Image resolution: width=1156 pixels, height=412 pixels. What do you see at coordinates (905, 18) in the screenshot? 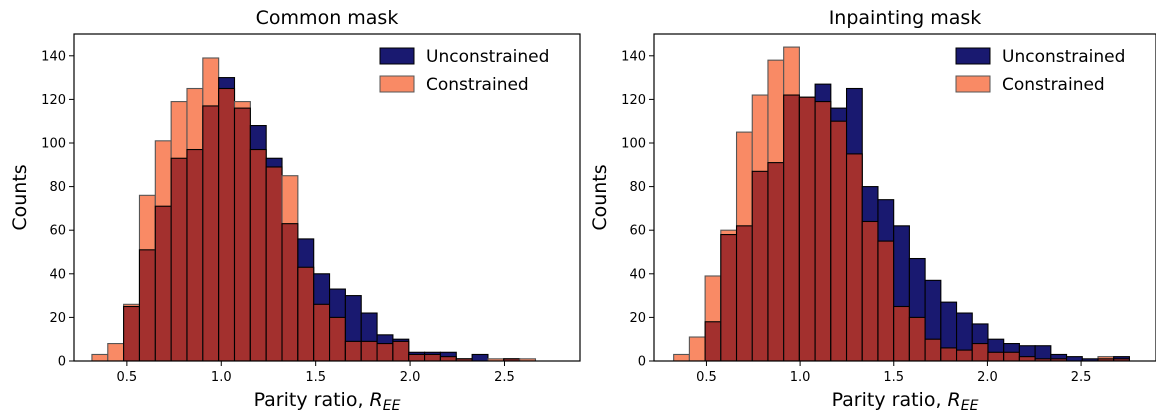
I see `chart-title: Inpainting mask` at bounding box center [905, 18].